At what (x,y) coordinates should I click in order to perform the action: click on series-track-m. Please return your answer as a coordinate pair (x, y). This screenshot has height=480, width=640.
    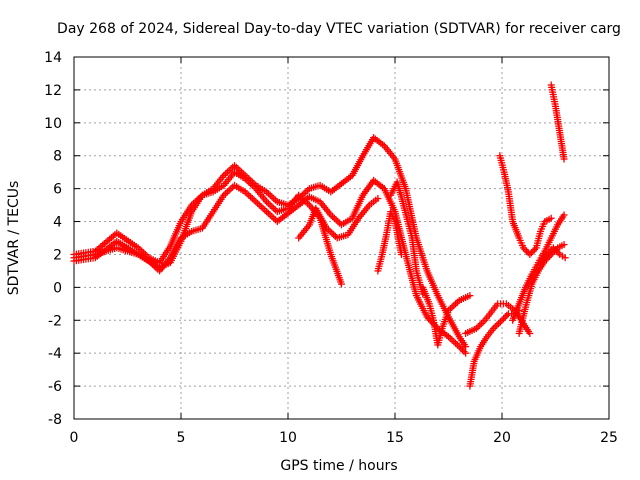
    Looking at the image, I should click on (553, 256).